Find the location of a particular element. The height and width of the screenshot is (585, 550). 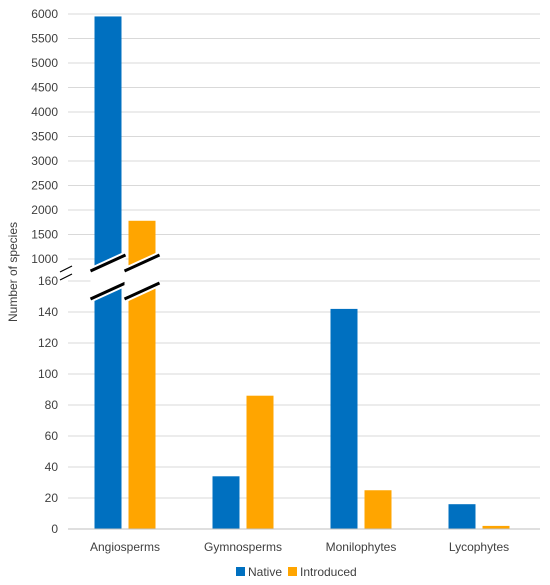

bar-introduced-gymnosperms is located at coordinates (260, 462).